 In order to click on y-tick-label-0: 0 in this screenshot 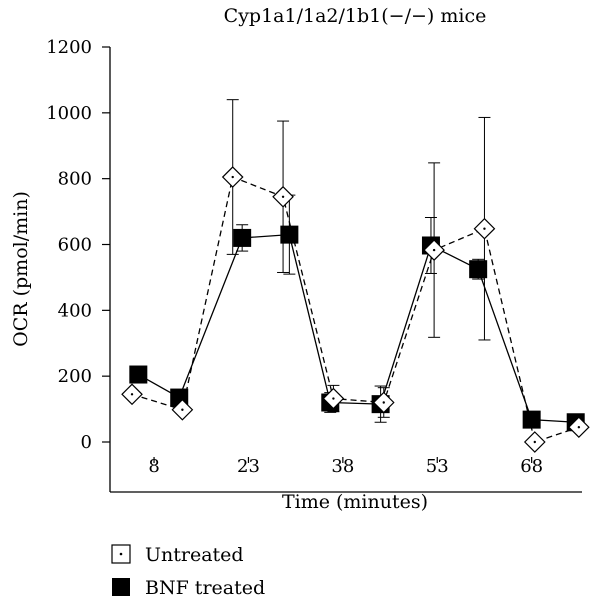, I will do `click(86, 442)`.